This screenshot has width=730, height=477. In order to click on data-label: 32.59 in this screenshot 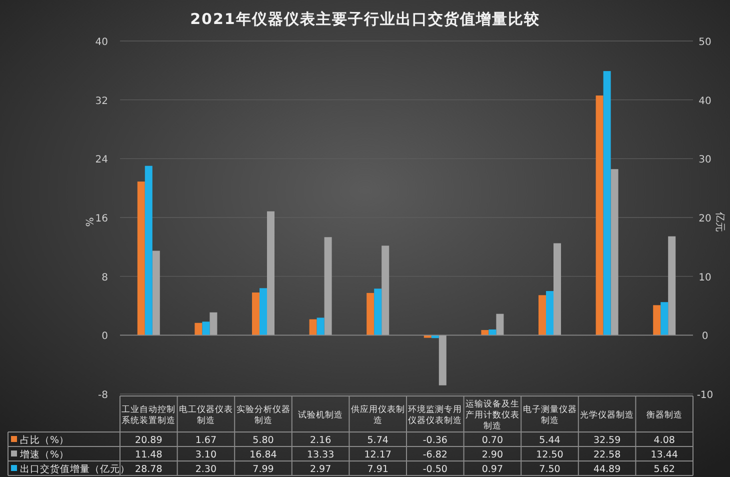, I will do `click(607, 440)`.